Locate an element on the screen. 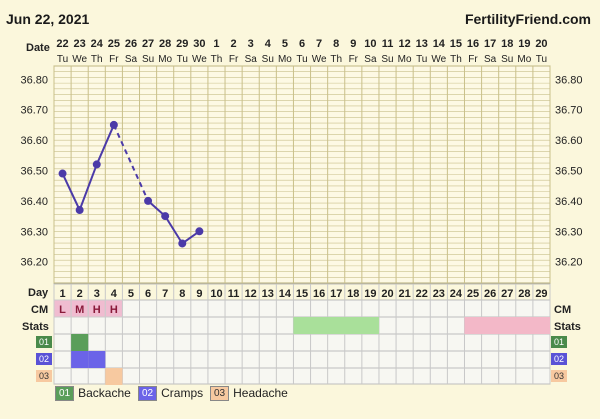 The image size is (600, 419). cycle-day-tick: 20 is located at coordinates (387, 294).